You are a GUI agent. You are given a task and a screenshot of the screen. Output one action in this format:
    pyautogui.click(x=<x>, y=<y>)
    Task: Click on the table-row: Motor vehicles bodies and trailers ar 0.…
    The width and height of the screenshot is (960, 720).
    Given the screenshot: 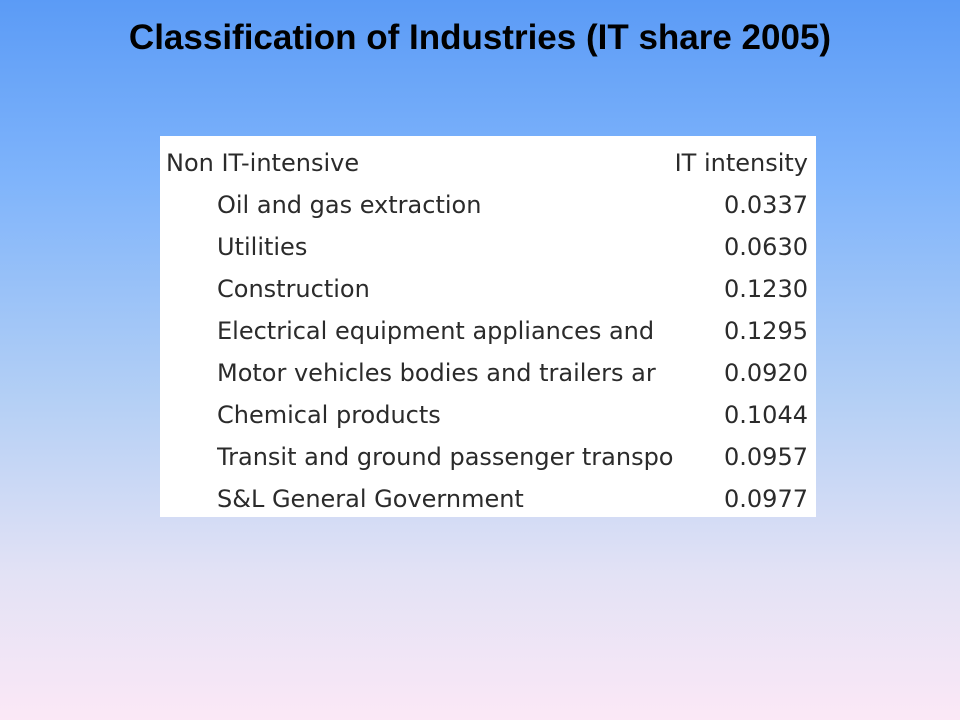 What is the action you would take?
    pyautogui.click(x=488, y=373)
    